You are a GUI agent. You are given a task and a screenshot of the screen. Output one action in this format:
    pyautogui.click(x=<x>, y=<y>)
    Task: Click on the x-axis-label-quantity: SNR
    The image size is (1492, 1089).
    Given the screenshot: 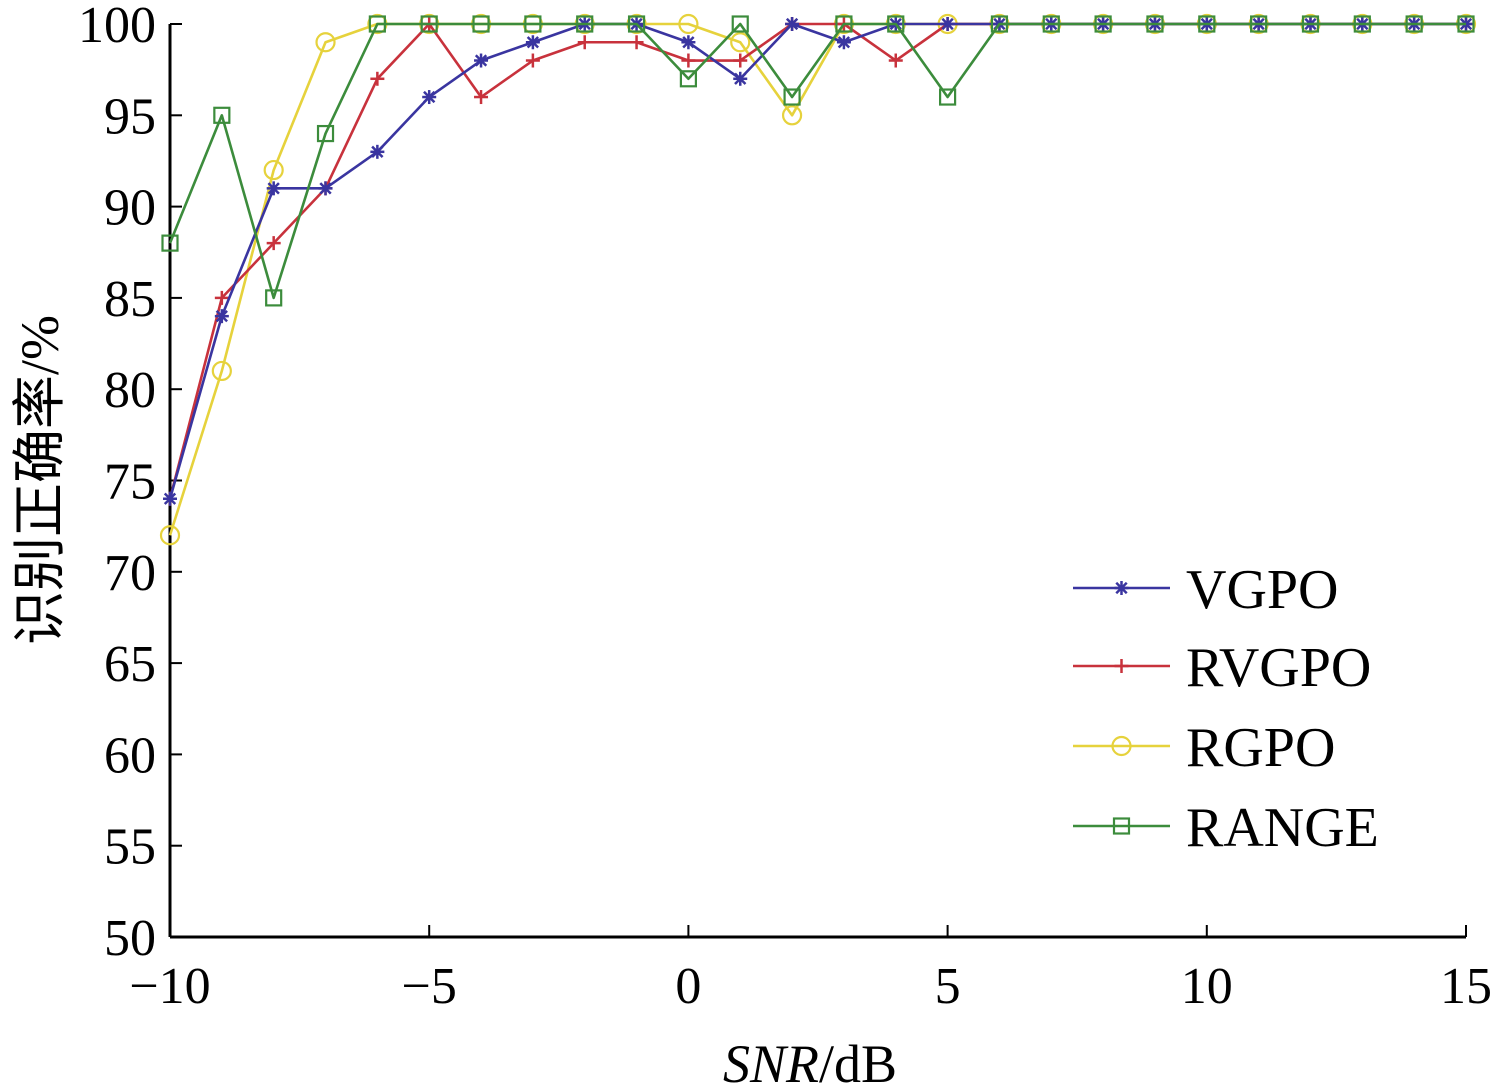 What is the action you would take?
    pyautogui.click(x=771, y=1061)
    